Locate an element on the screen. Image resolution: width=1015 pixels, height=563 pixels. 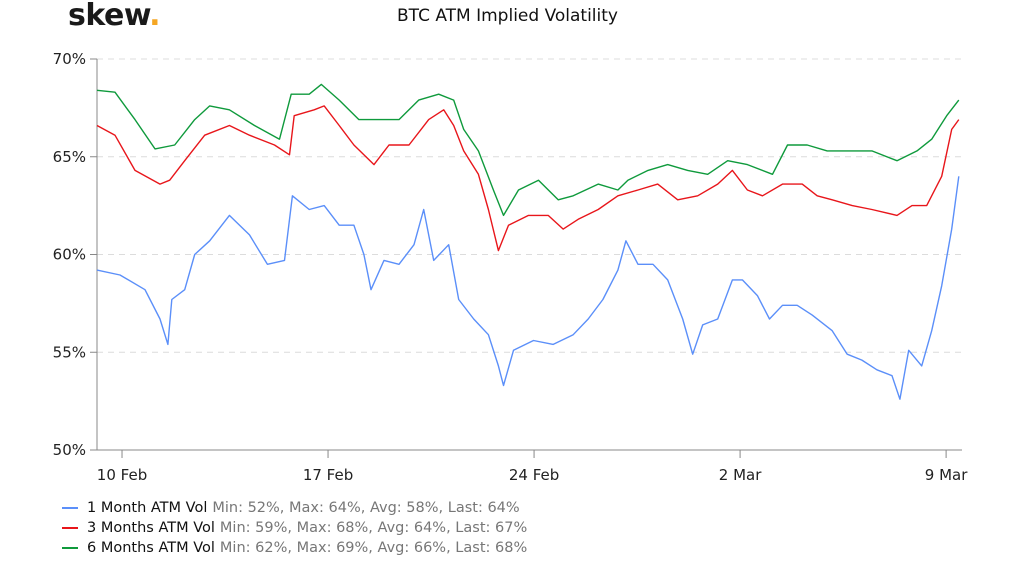
x-tick-label: 9 Mar is located at coordinates (946, 475).